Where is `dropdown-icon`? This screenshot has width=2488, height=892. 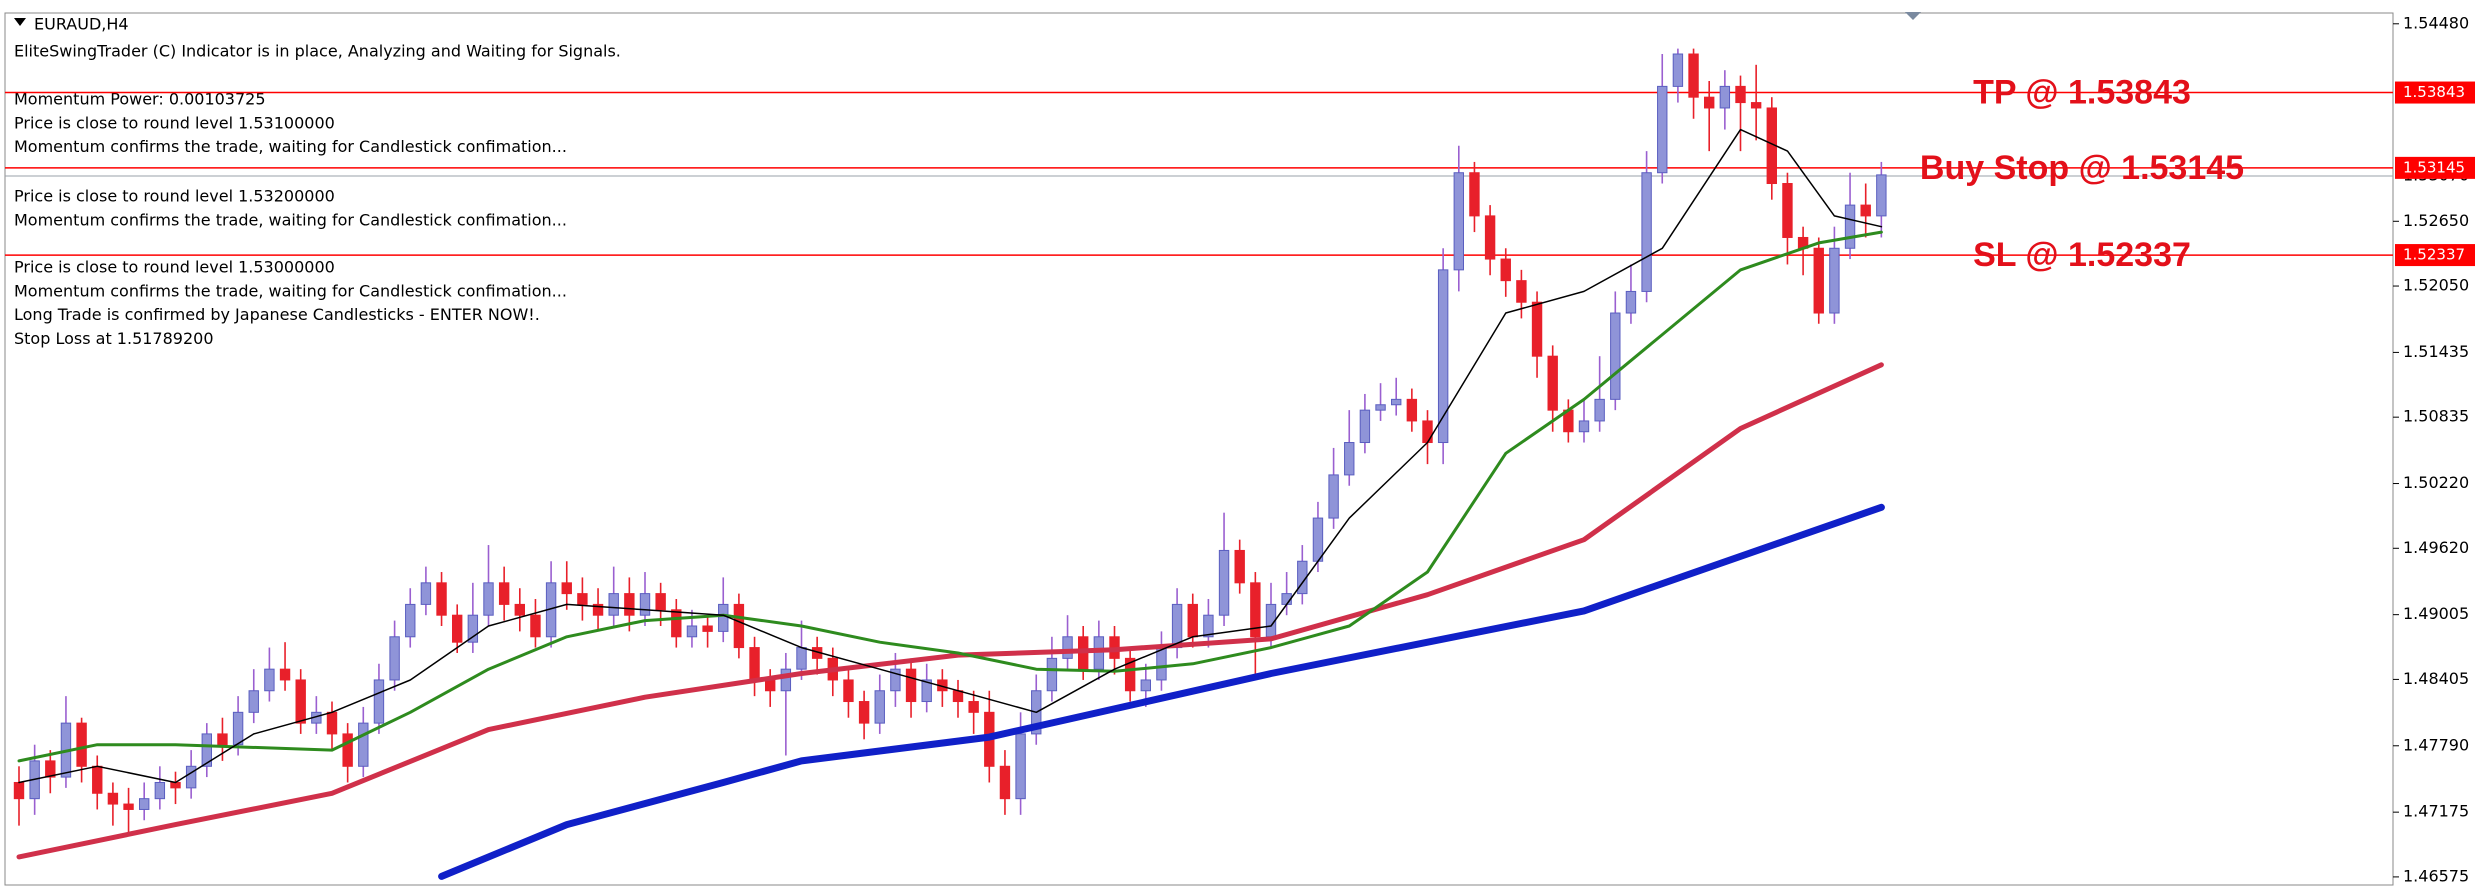 dropdown-icon is located at coordinates (20, 22).